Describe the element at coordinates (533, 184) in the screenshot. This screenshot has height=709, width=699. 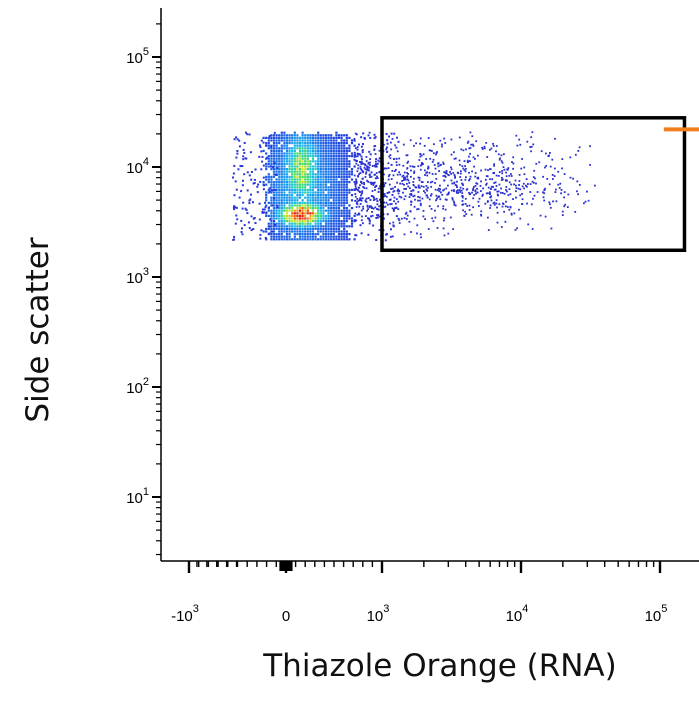
I see `gate-rectangle` at that location.